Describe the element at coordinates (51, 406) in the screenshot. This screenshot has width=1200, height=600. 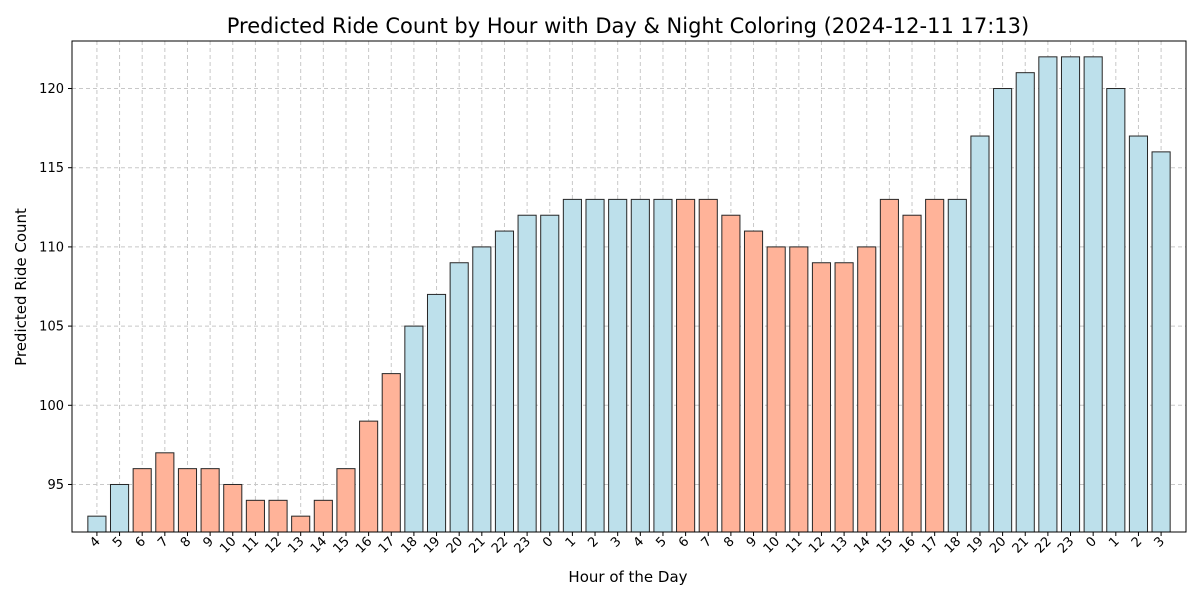
I see `y-tick-label: 100` at that location.